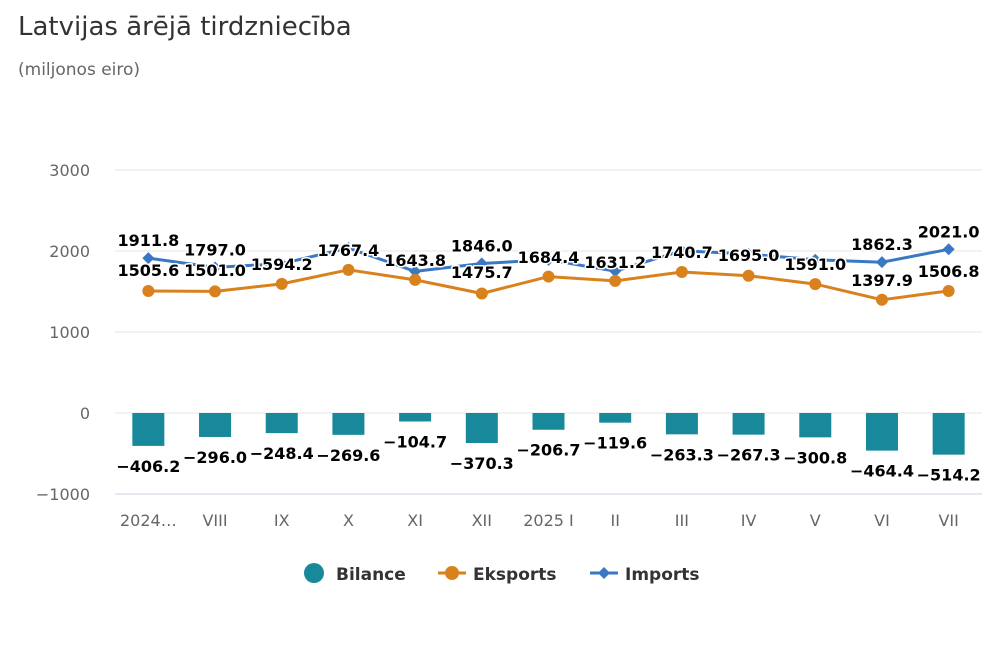  What do you see at coordinates (882, 471) in the screenshot?
I see `bilance-data-label: −464.4` at bounding box center [882, 471].